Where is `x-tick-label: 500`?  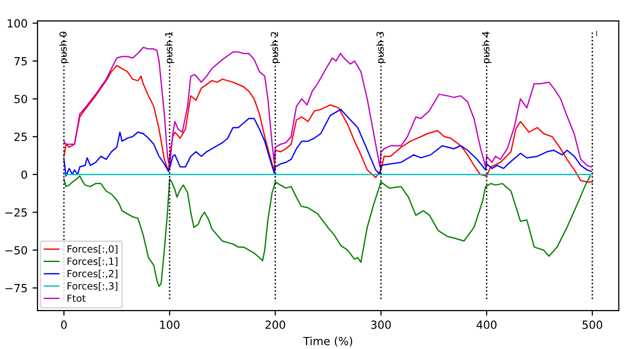
x-tick-label: 500 is located at coordinates (592, 324).